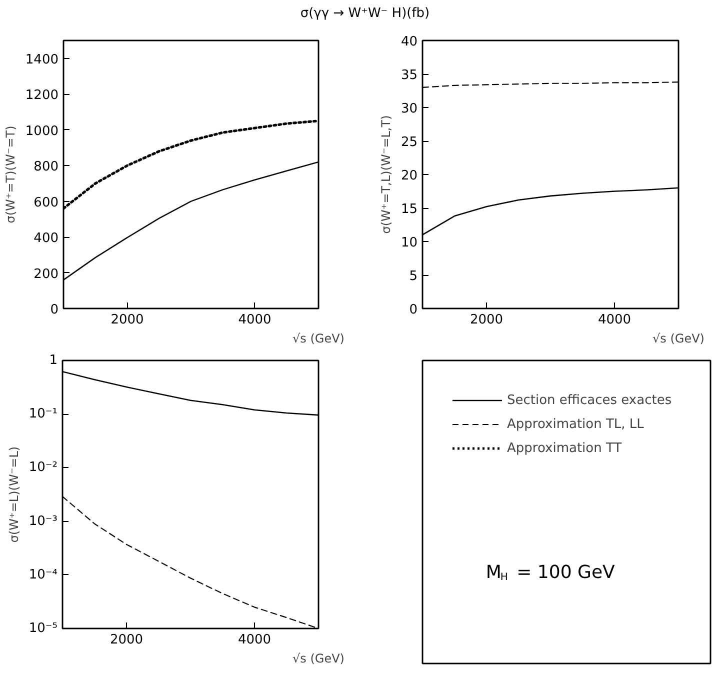 This screenshot has height=688, width=725. What do you see at coordinates (385, 174) in the screenshot?
I see `y-axis-title: σ(W⁺=T,L)(W⁻=L,T)` at bounding box center [385, 174].